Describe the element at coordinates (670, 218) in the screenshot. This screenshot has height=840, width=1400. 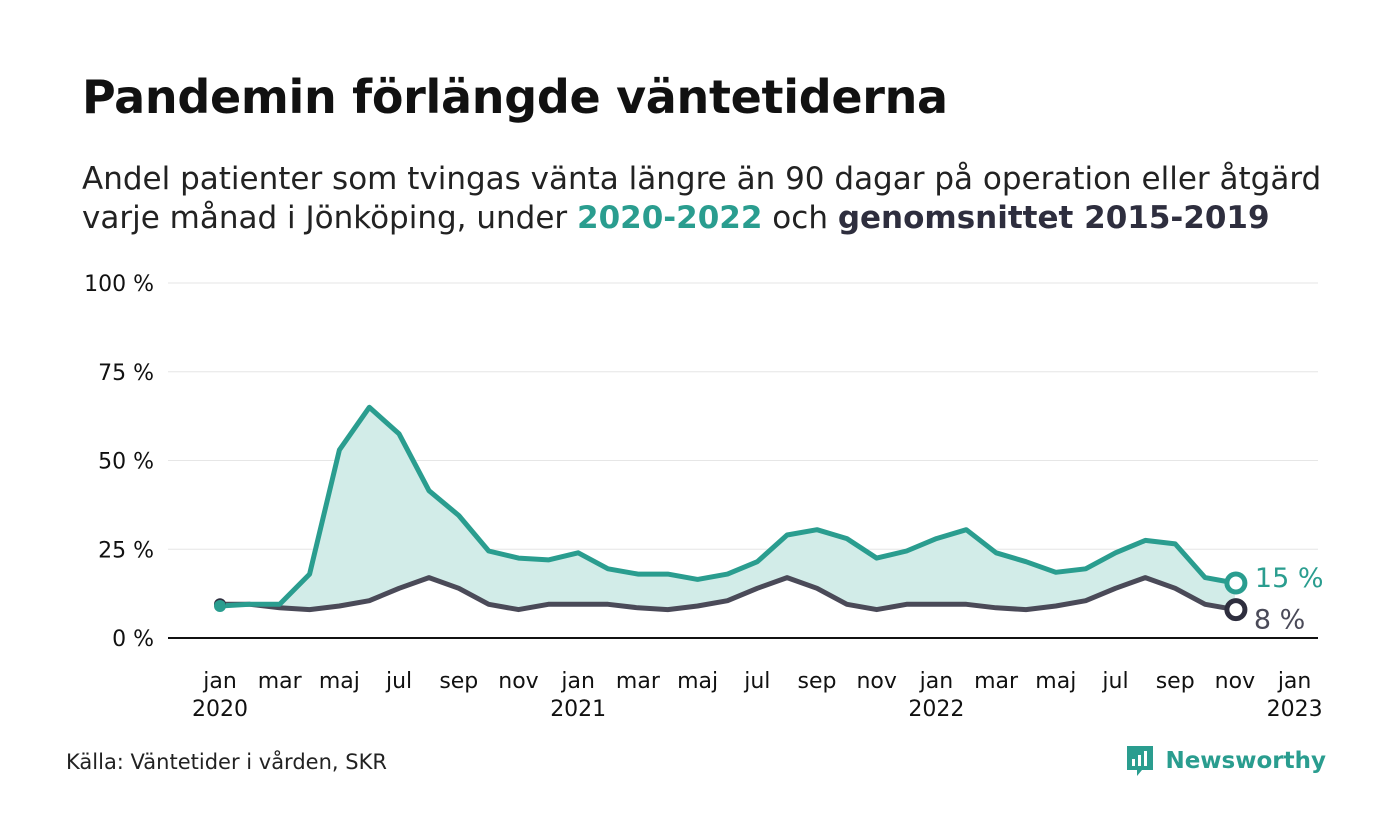
I see `subtitle-current-period: 2020-2022` at that location.